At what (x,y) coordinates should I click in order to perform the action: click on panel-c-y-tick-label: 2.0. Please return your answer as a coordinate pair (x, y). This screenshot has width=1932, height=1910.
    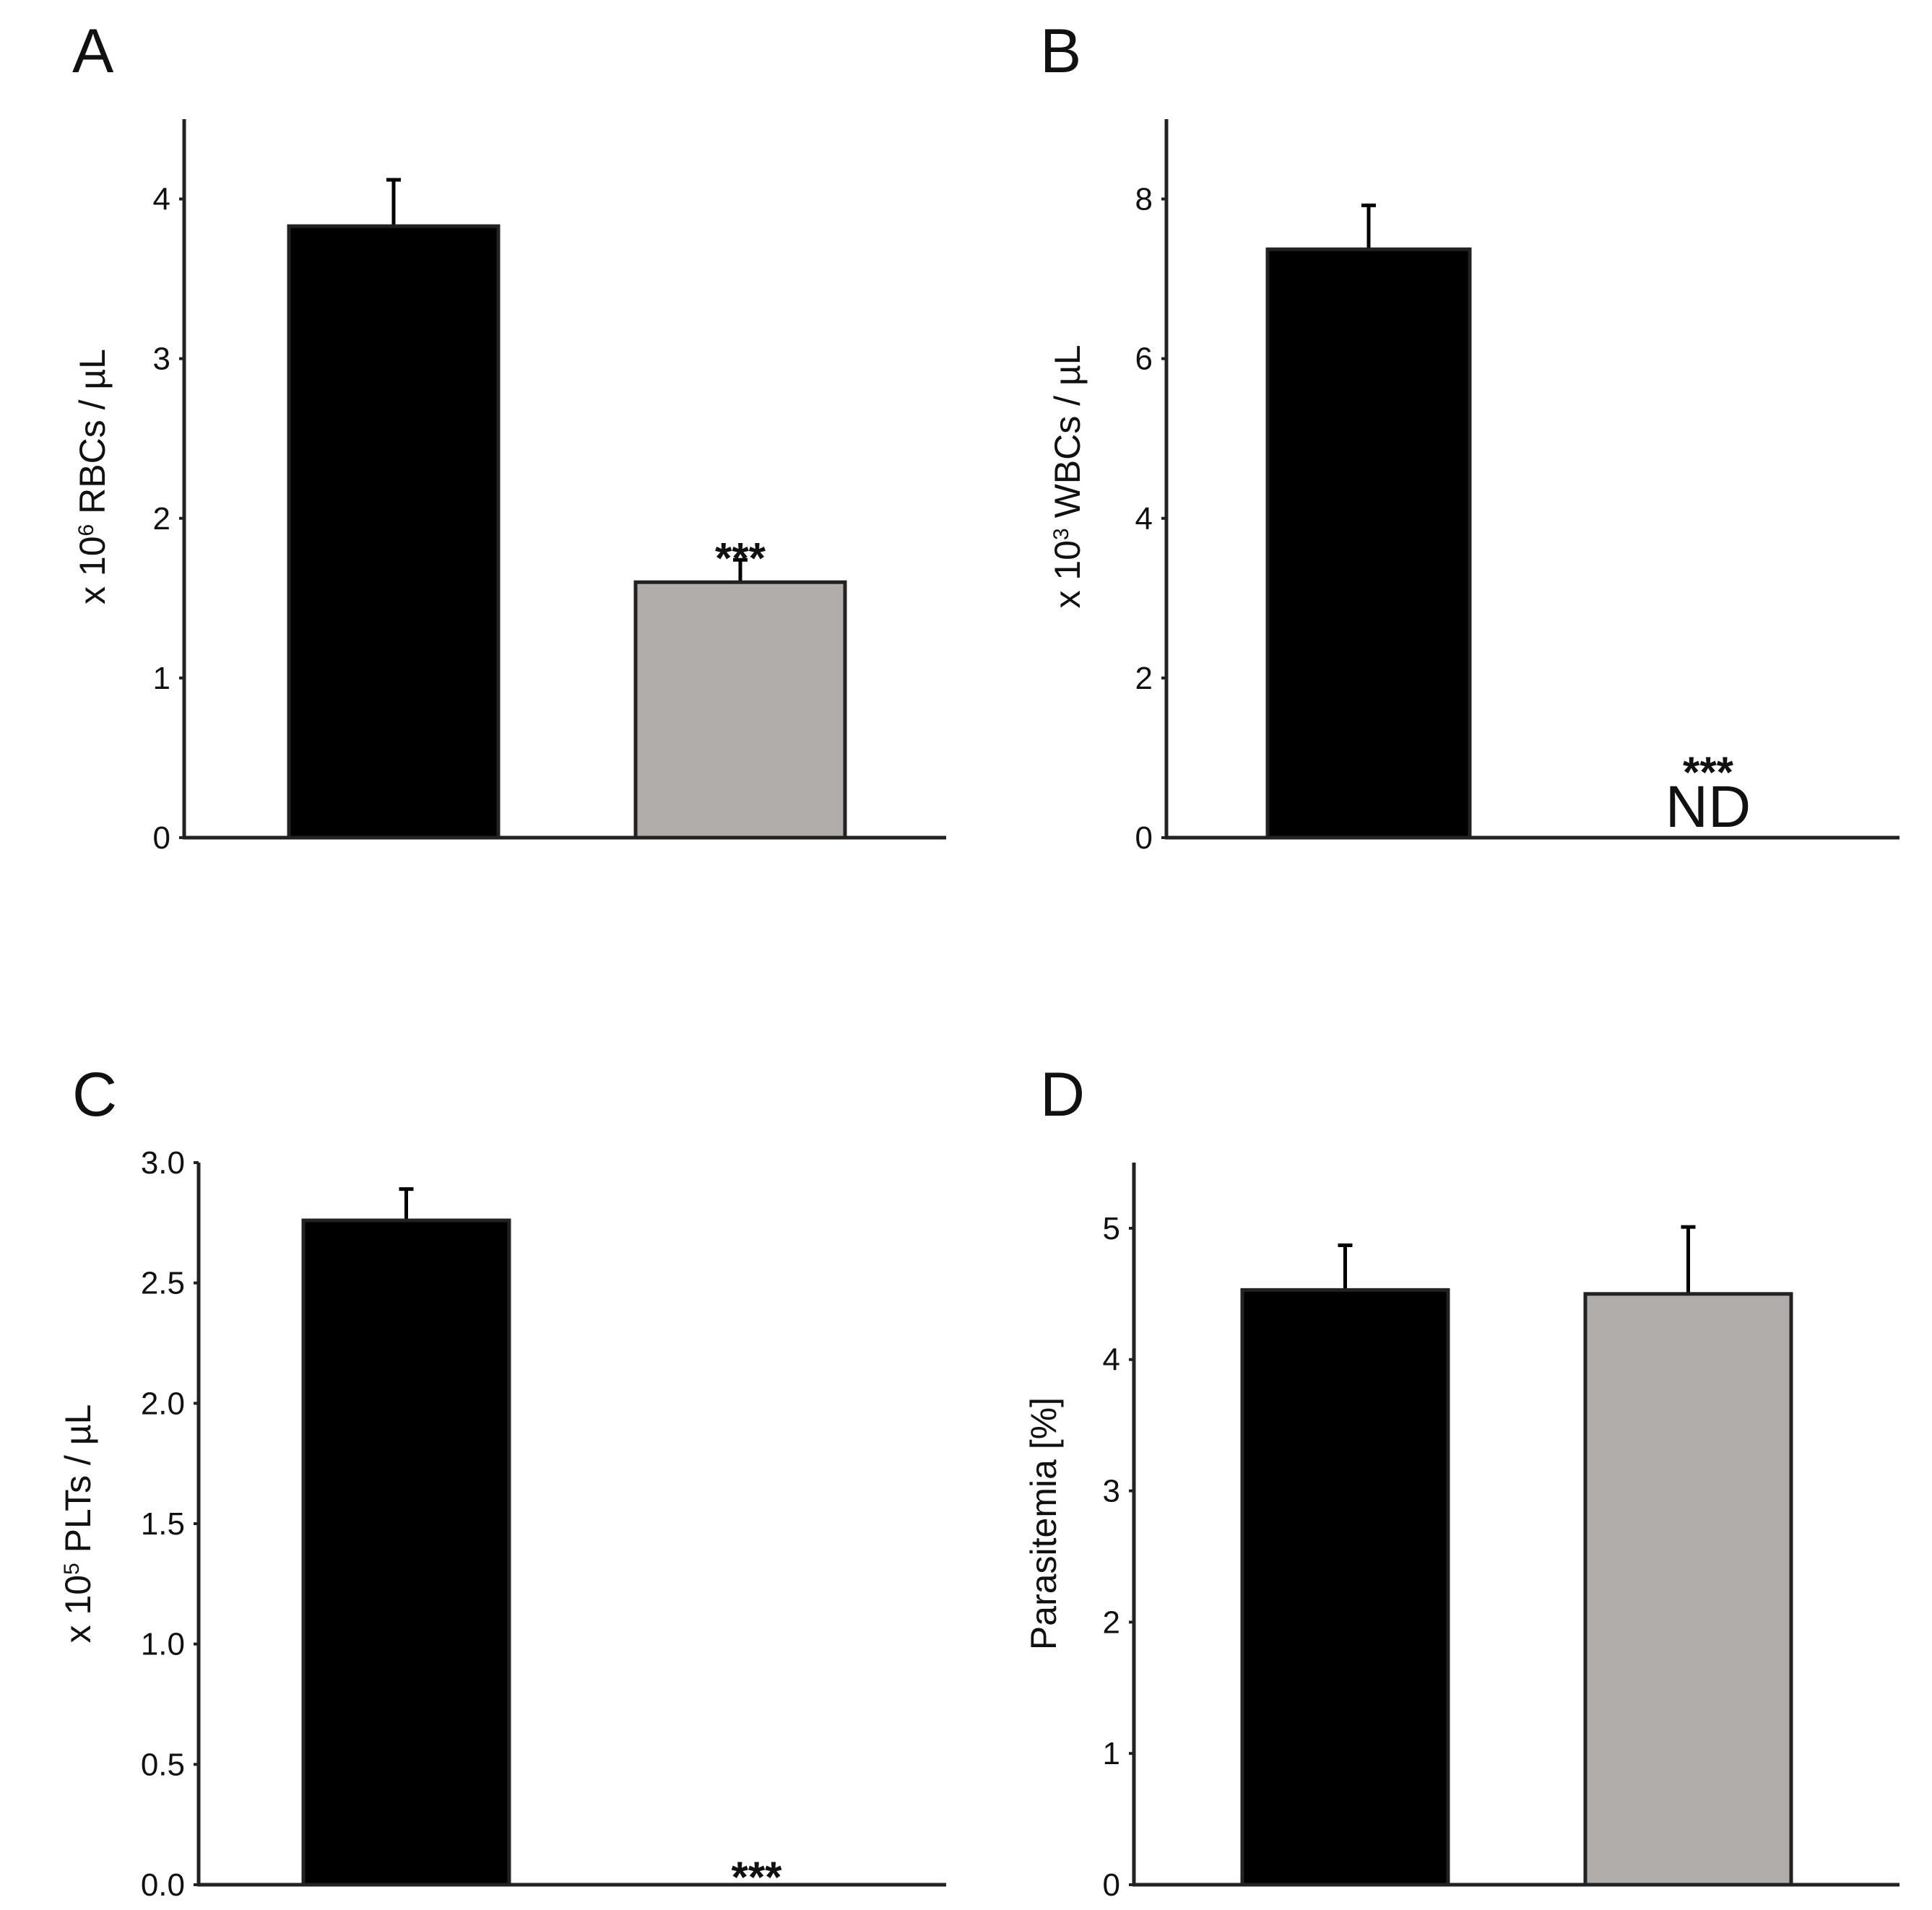
    Looking at the image, I should click on (163, 1403).